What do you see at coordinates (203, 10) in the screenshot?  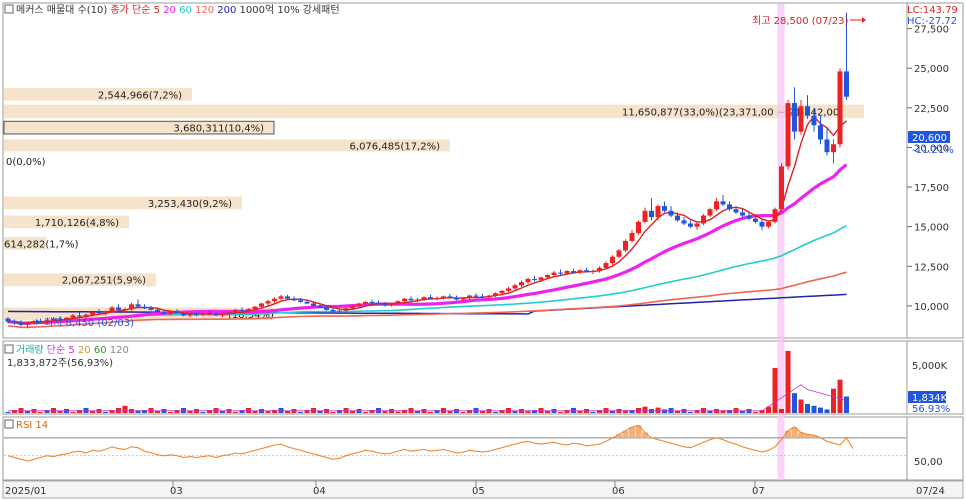 I see `legend-item: 120` at bounding box center [203, 10].